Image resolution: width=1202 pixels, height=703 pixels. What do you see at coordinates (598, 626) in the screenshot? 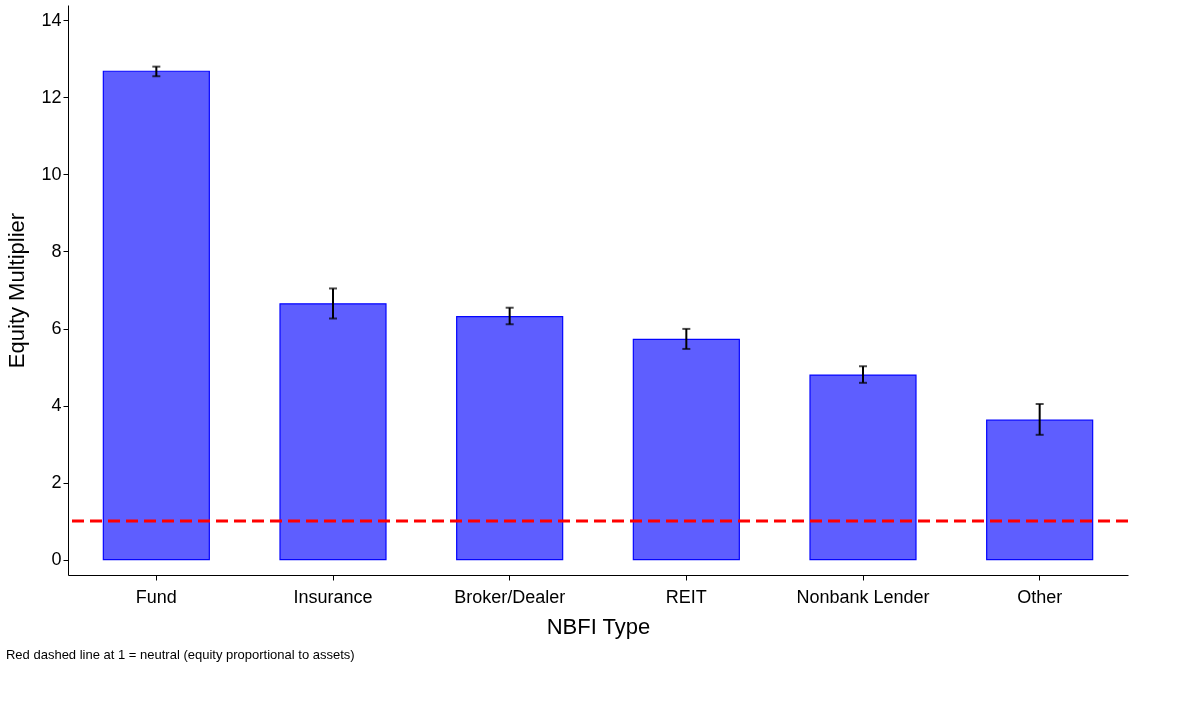
I see `x-axis-title: NBFI Type` at bounding box center [598, 626].